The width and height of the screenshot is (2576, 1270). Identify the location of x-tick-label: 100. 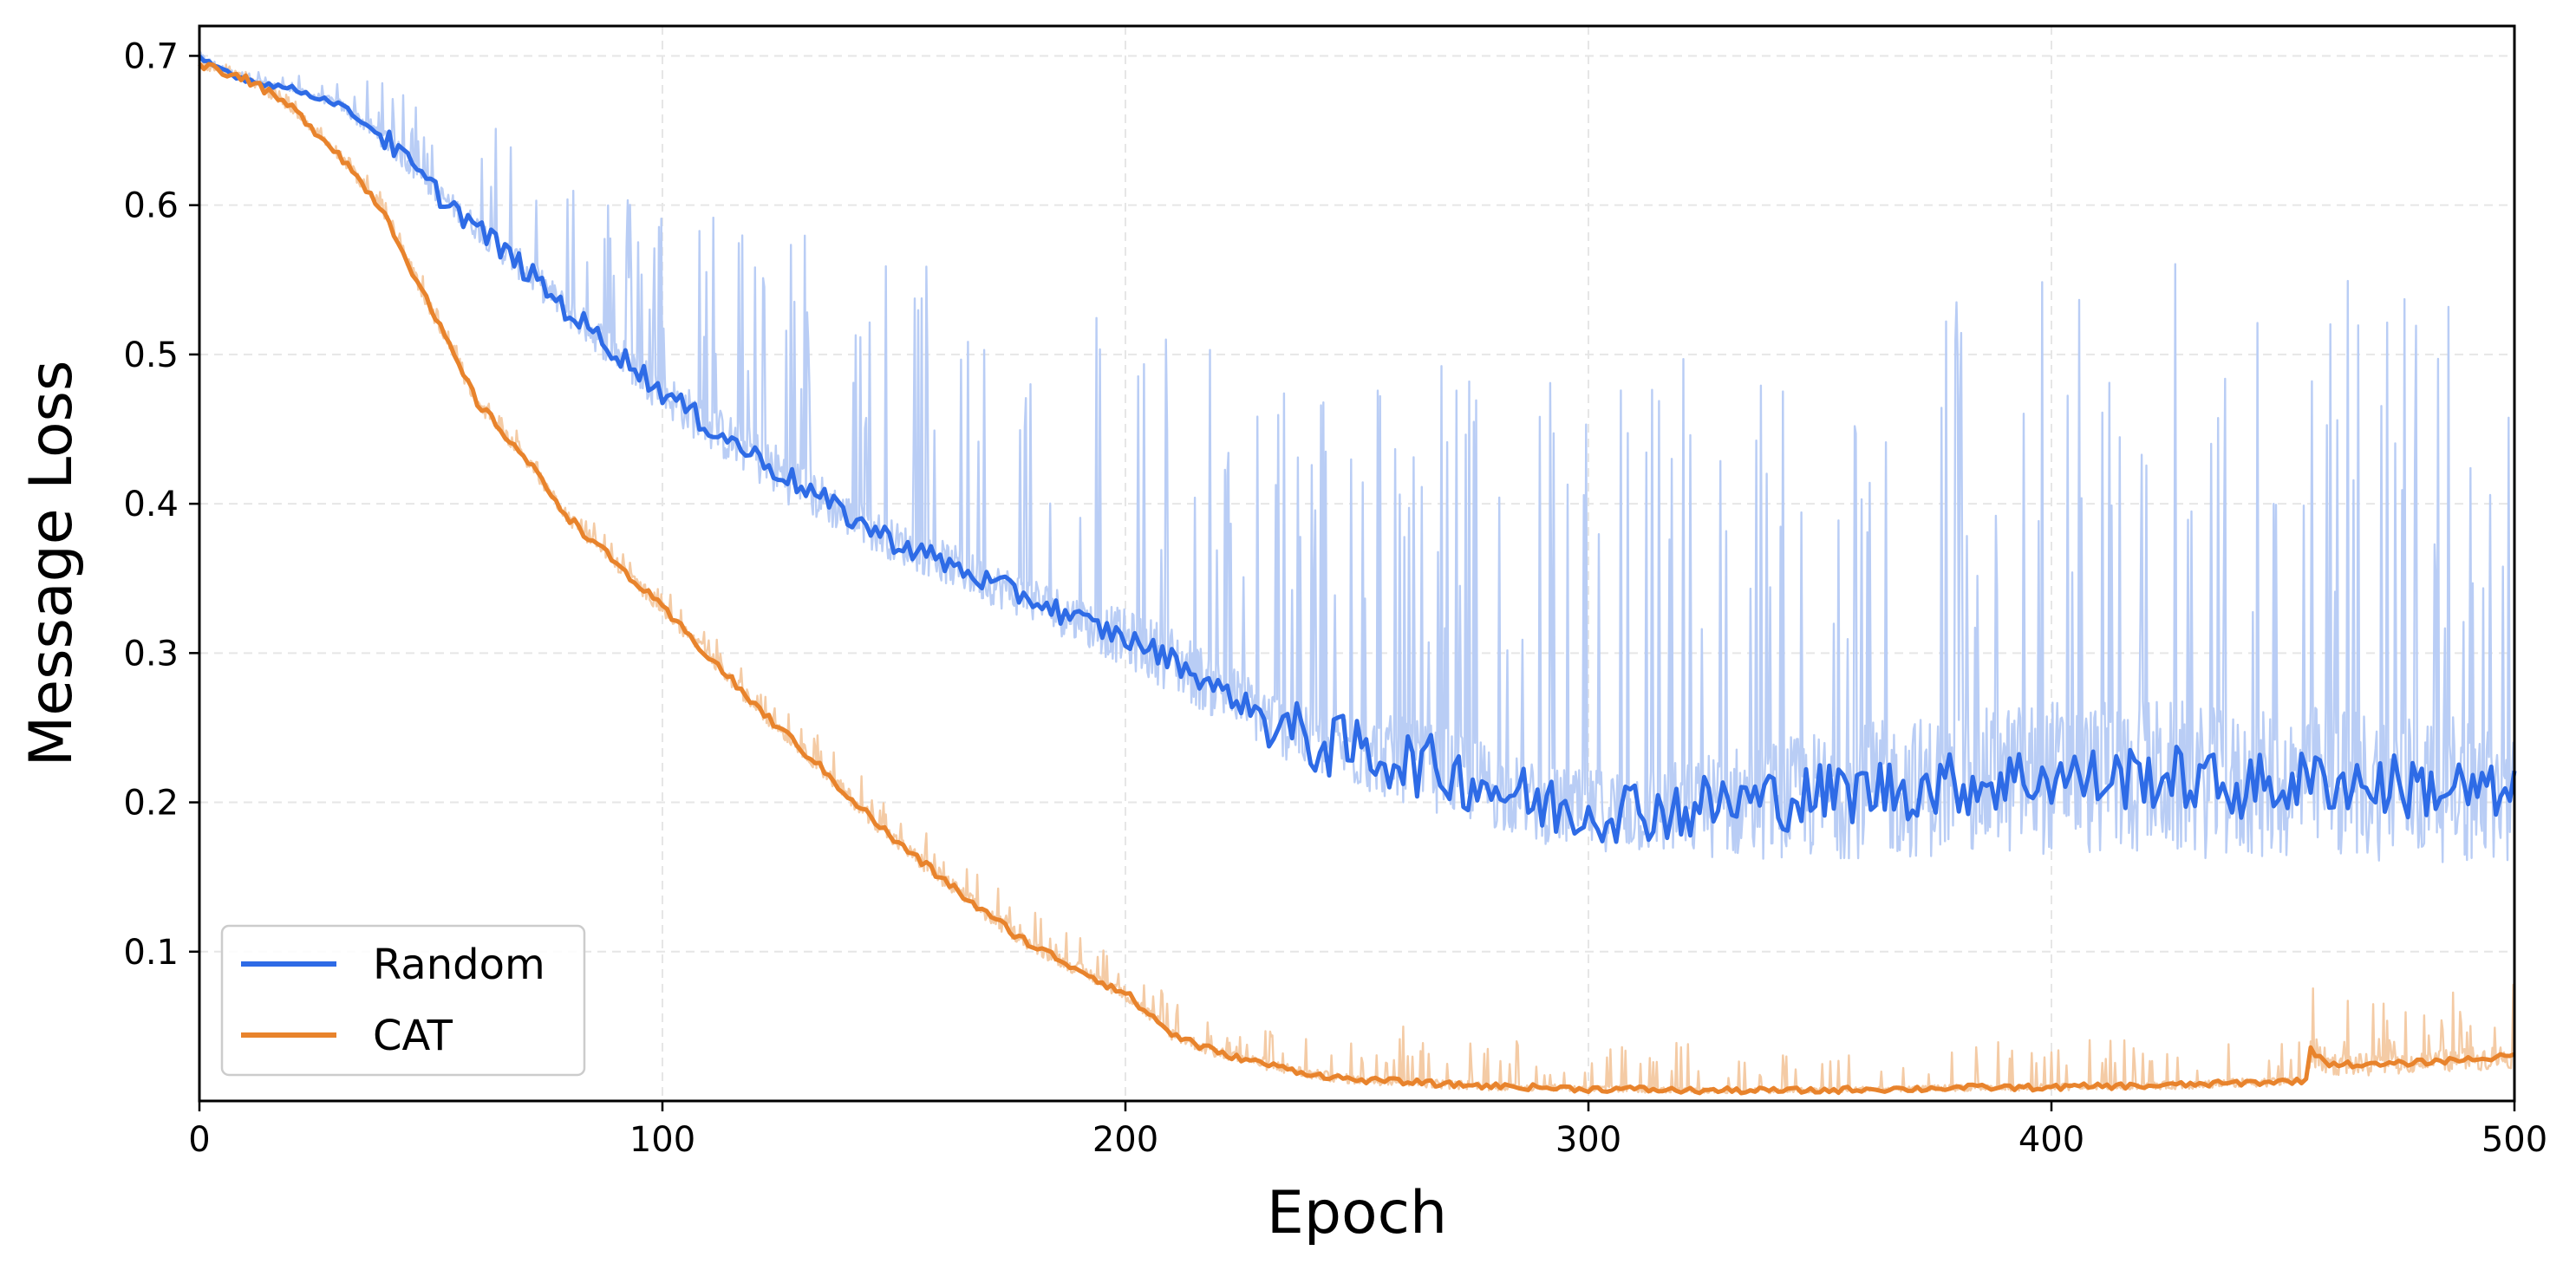
(662, 1140).